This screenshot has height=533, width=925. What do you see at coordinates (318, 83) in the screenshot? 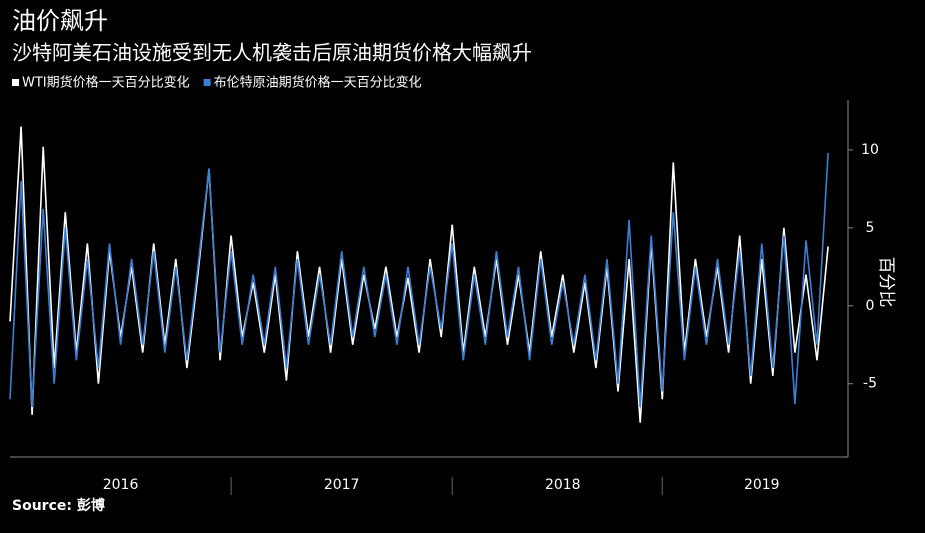
I see `legend-label: 布伦特原油期货价格一天百分比变化` at bounding box center [318, 83].